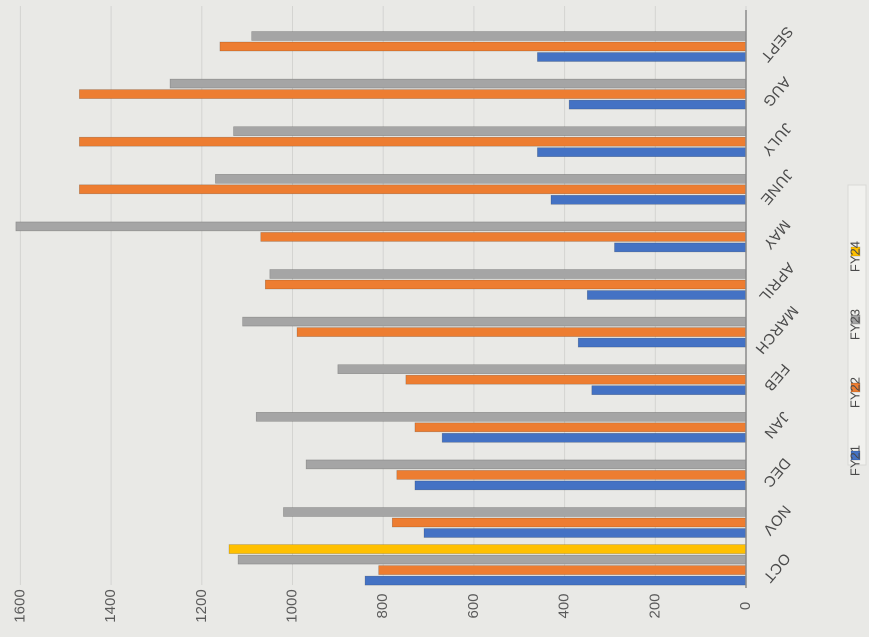  Describe the element at coordinates (662, 342) in the screenshot. I see `bar-fy21-march` at that location.